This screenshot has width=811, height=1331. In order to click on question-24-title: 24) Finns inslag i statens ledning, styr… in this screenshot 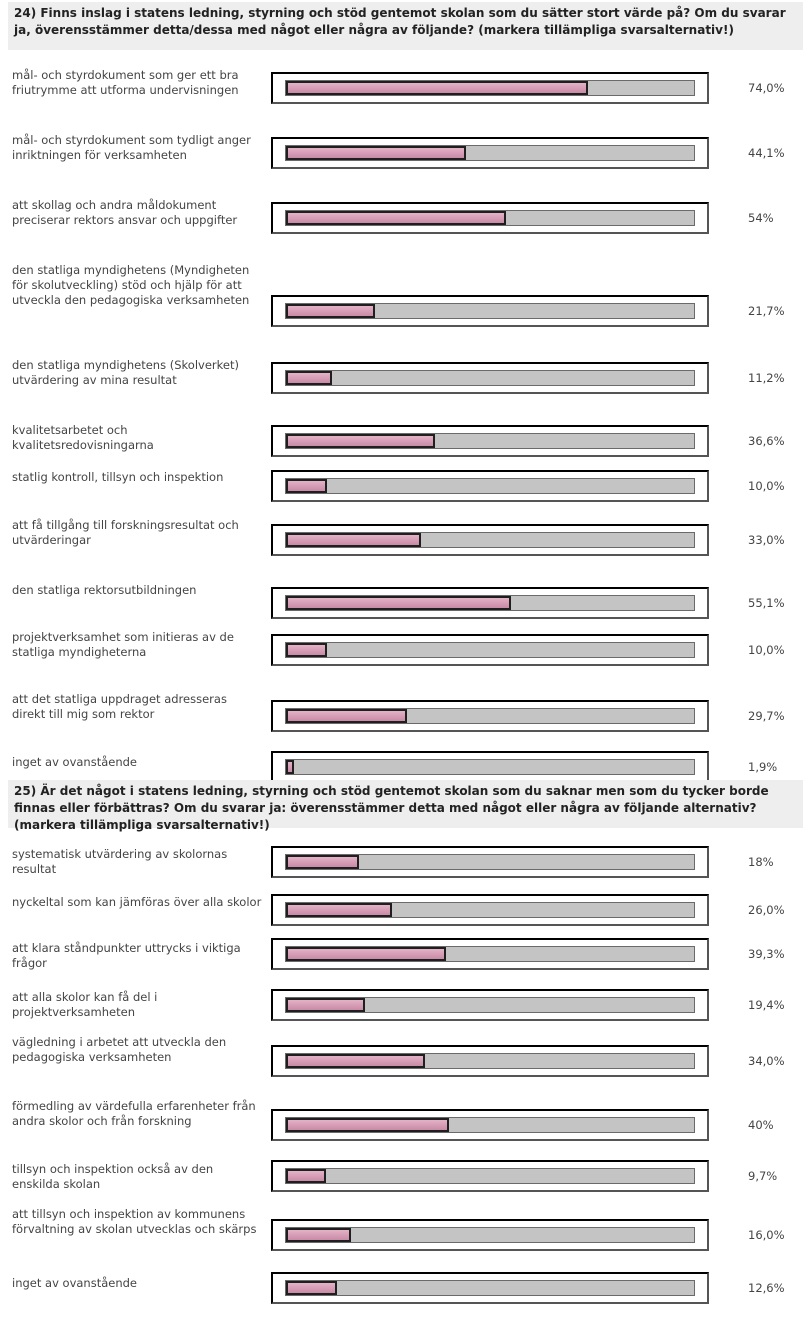, I will do `click(405, 26)`.